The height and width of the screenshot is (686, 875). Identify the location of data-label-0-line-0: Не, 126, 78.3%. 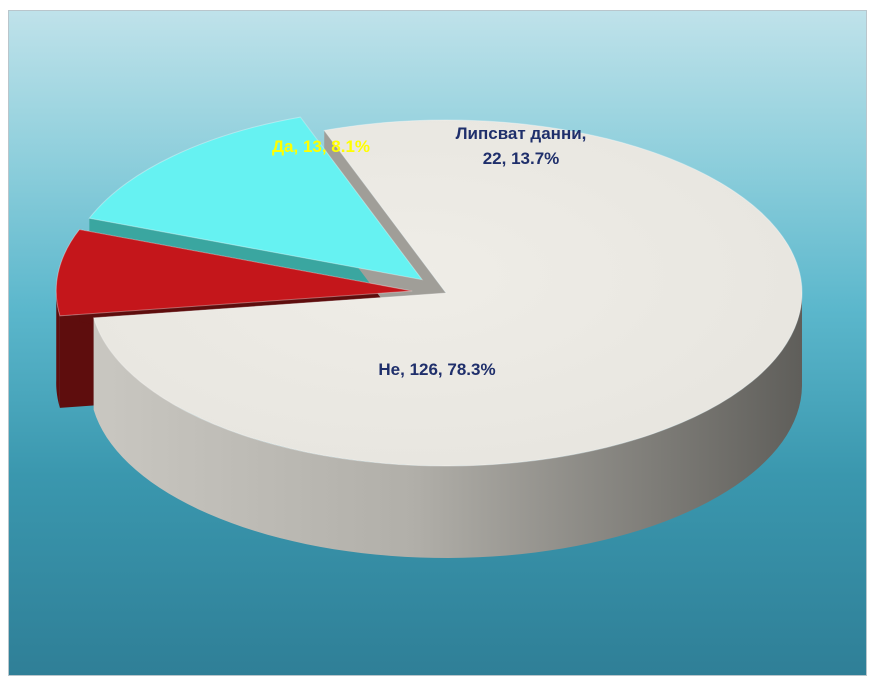
(436, 369).